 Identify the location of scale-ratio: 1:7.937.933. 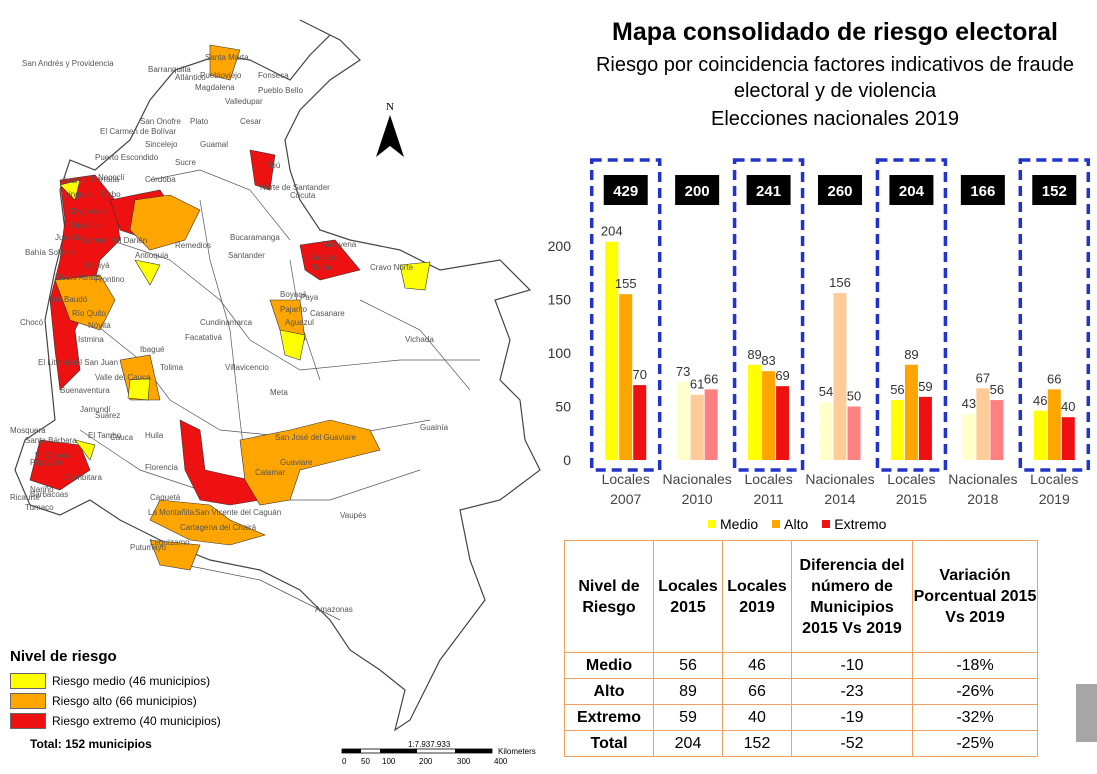
(429, 744).